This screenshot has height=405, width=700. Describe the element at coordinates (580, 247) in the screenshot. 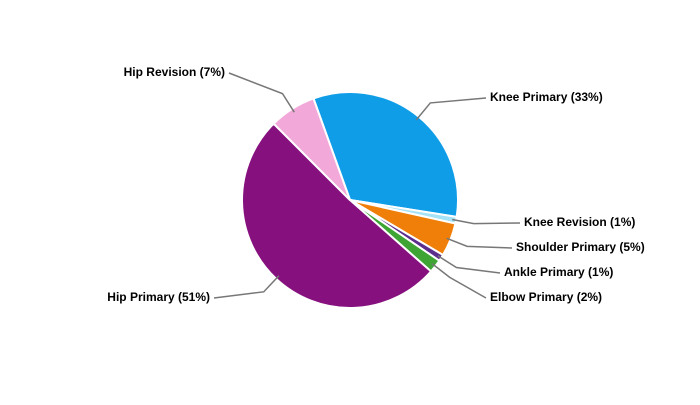

I see `slice-label: Shoulder Primary (5%)` at that location.